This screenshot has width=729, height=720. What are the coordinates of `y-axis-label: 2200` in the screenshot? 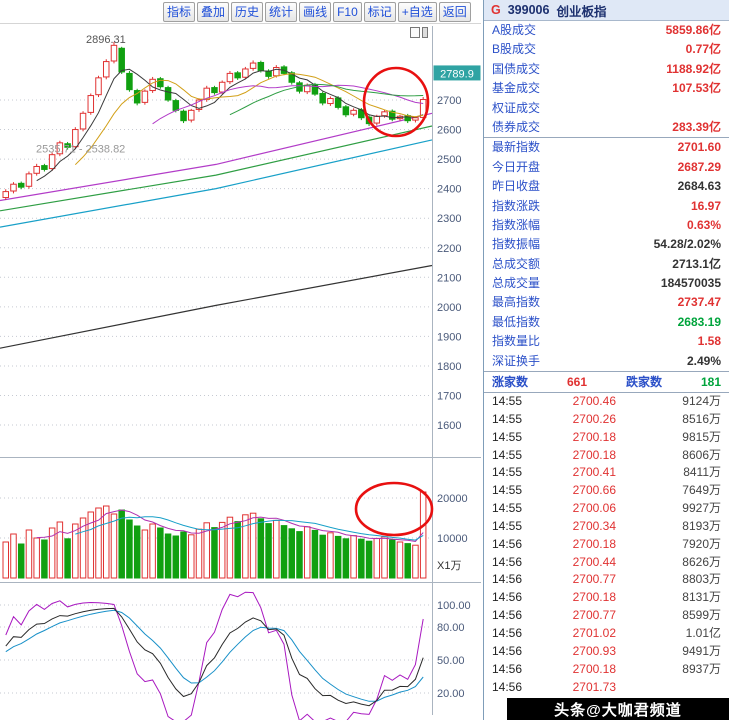 It's located at (449, 249).